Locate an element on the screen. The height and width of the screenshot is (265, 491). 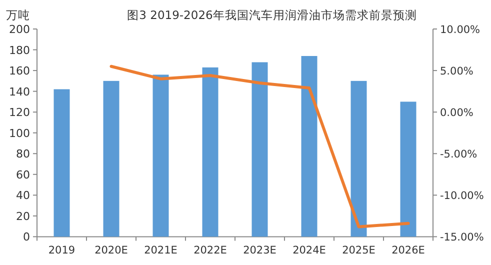
x-tick-label: 2025E is located at coordinates (359, 250).